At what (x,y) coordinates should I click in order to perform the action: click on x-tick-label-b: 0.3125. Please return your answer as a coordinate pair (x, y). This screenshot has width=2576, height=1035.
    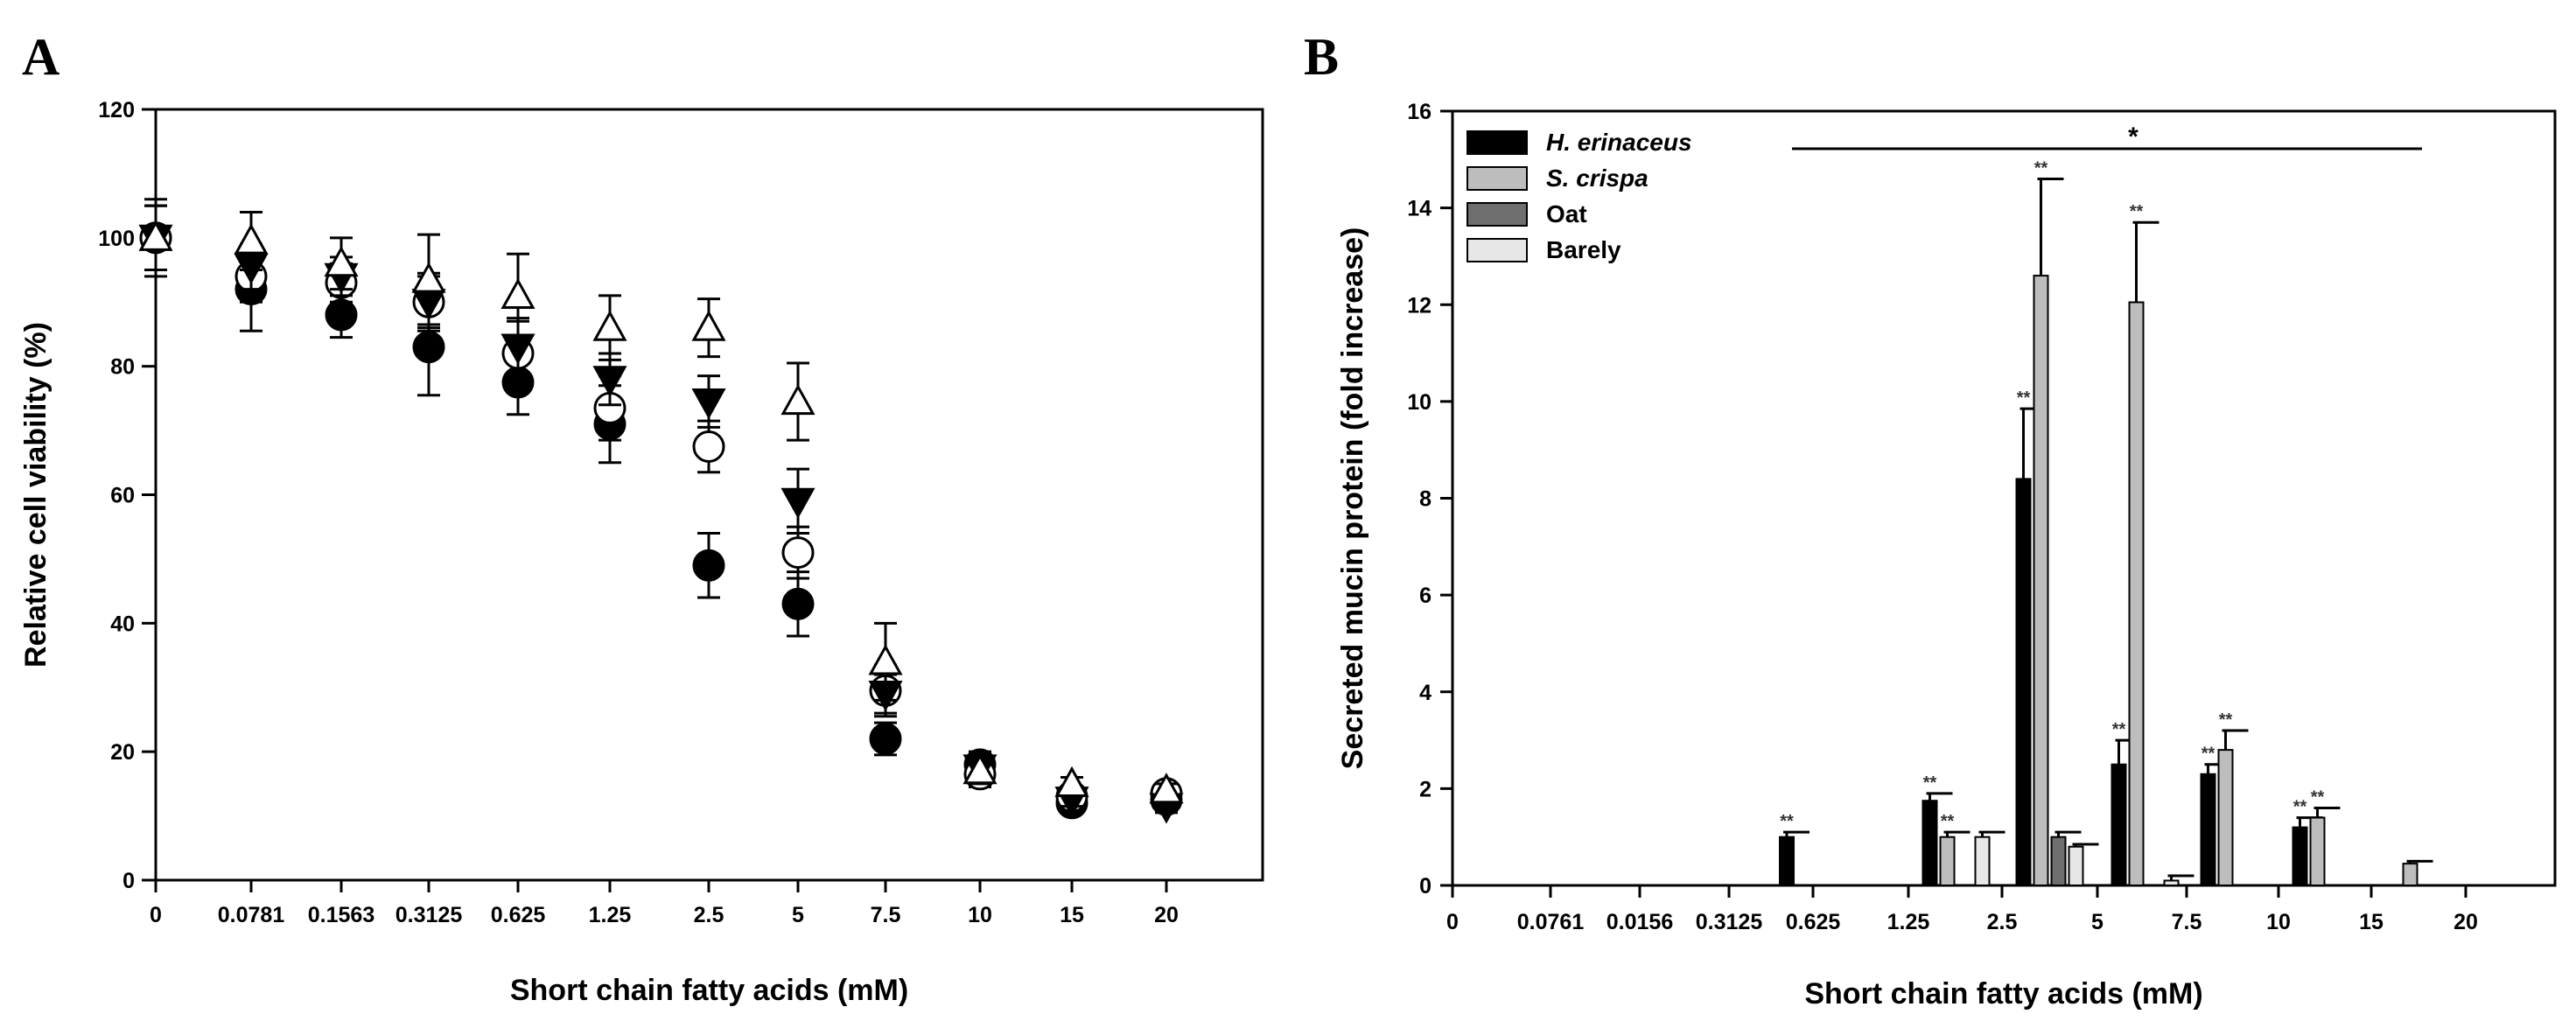
    Looking at the image, I should click on (1729, 922).